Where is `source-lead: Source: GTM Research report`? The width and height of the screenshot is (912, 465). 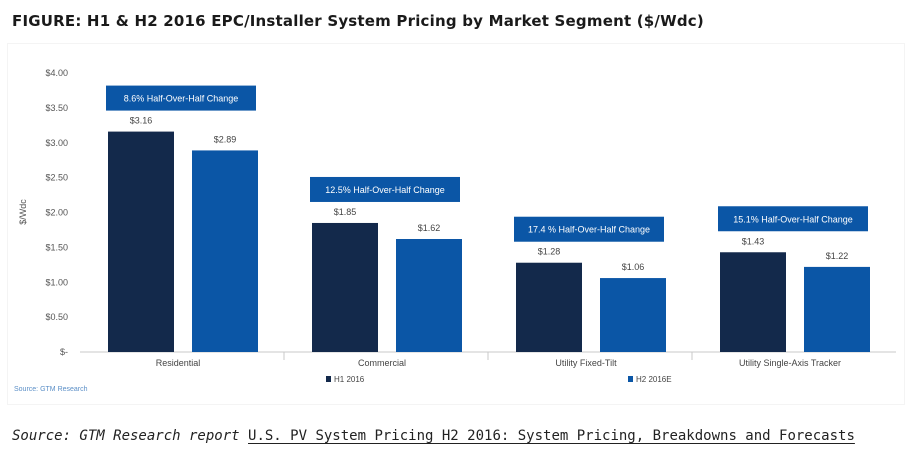 source-lead: Source: GTM Research report is located at coordinates (130, 436).